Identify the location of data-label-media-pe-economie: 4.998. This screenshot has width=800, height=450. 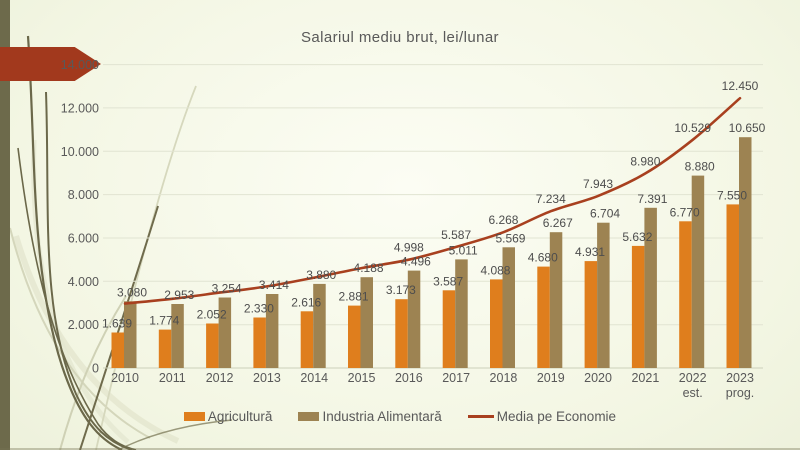
(409, 248).